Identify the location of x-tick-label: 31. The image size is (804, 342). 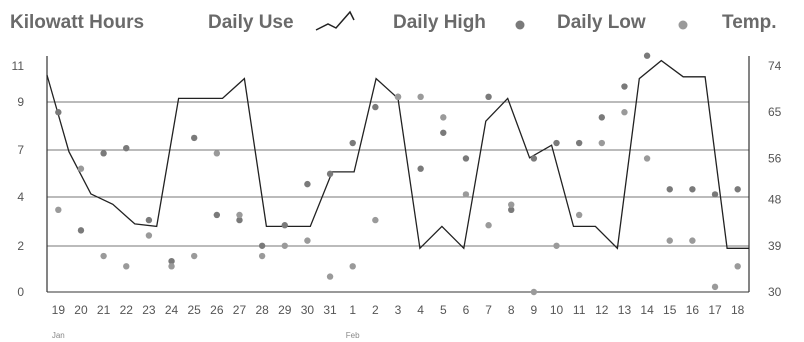
(330, 310).